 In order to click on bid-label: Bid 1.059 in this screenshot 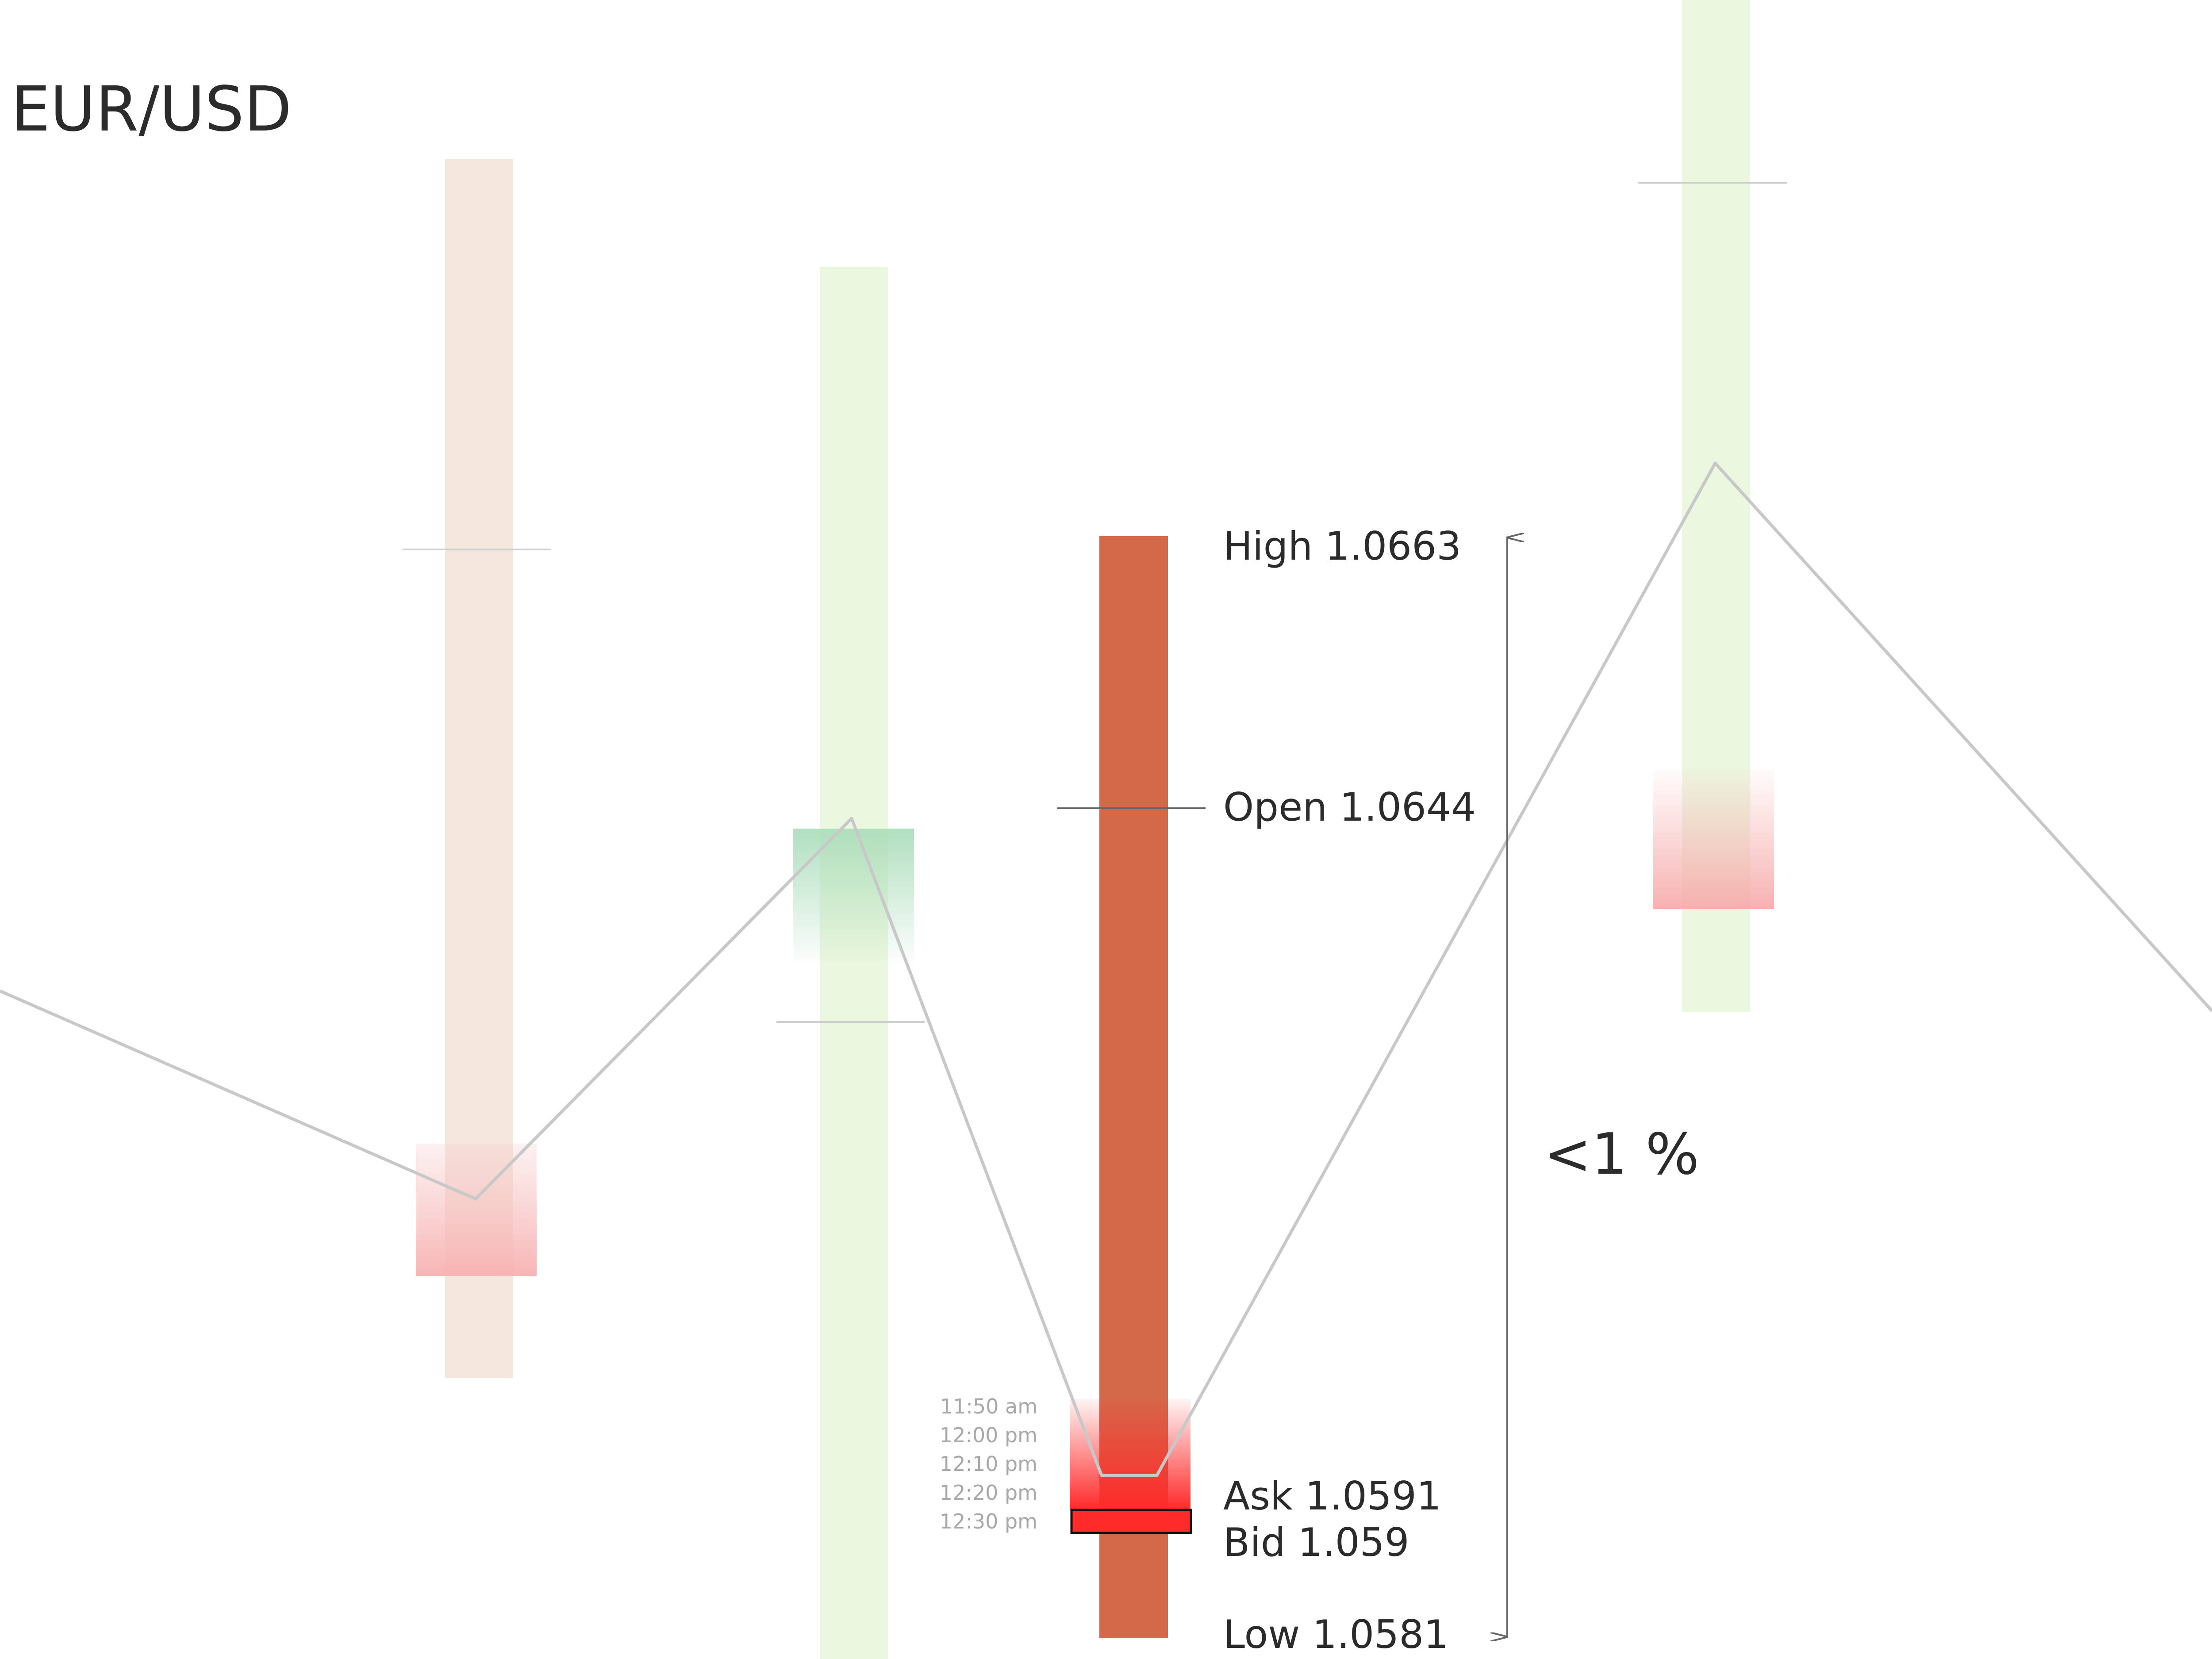, I will do `click(1316, 1543)`.